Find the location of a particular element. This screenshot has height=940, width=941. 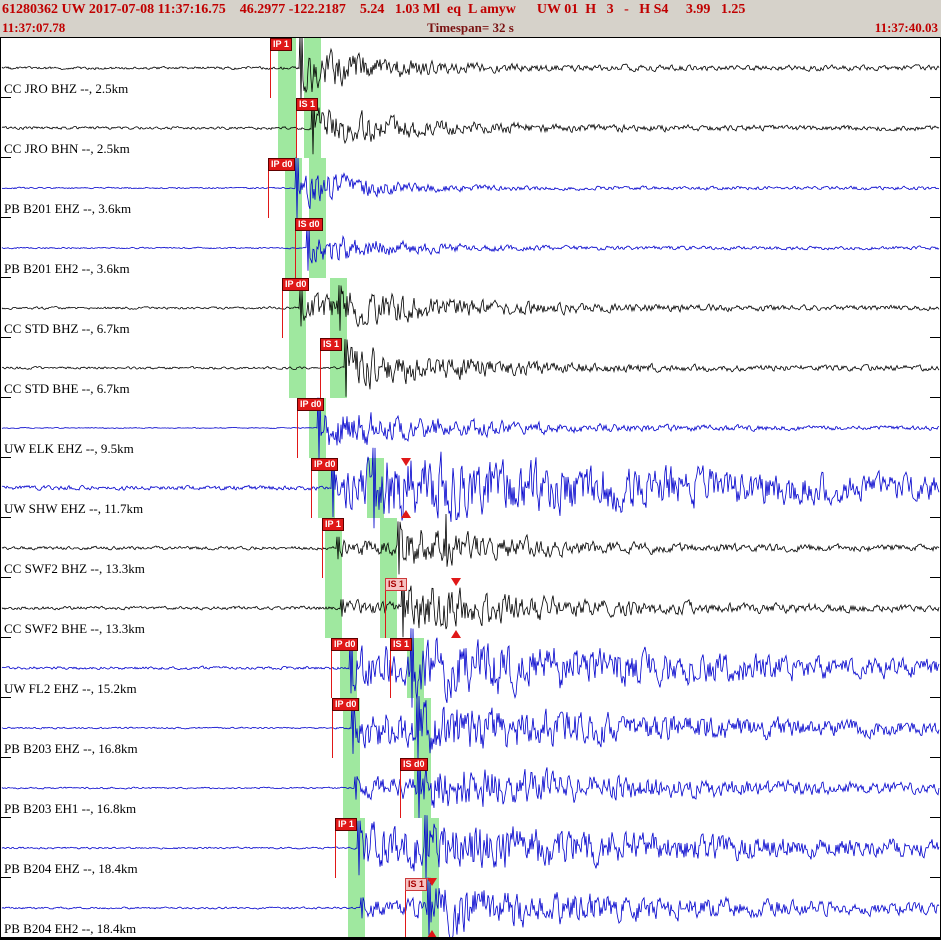

trace-row-uw-fl2-ehz: IP d0 IS 1 UW FL2 EHZ --, 15.2km is located at coordinates (470, 668).